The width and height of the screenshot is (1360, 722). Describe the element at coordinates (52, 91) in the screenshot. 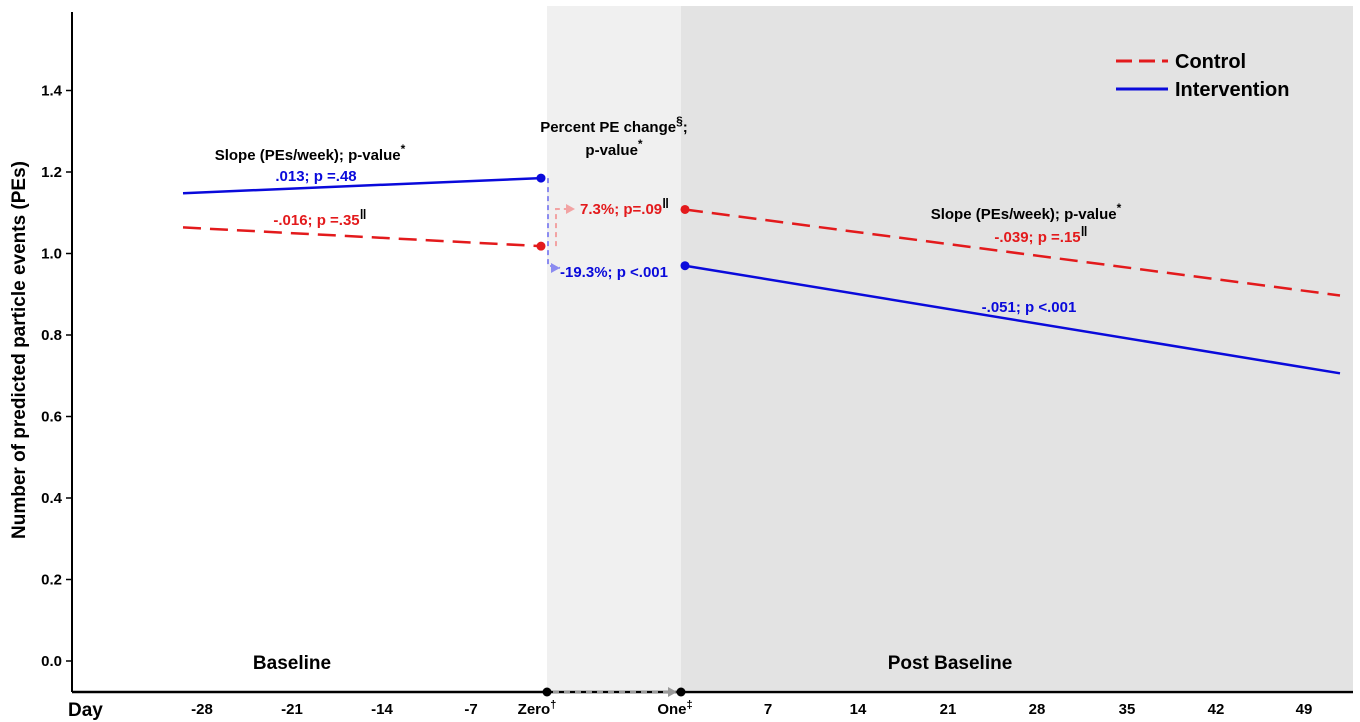

I see `y-tick-label: 1.4` at that location.